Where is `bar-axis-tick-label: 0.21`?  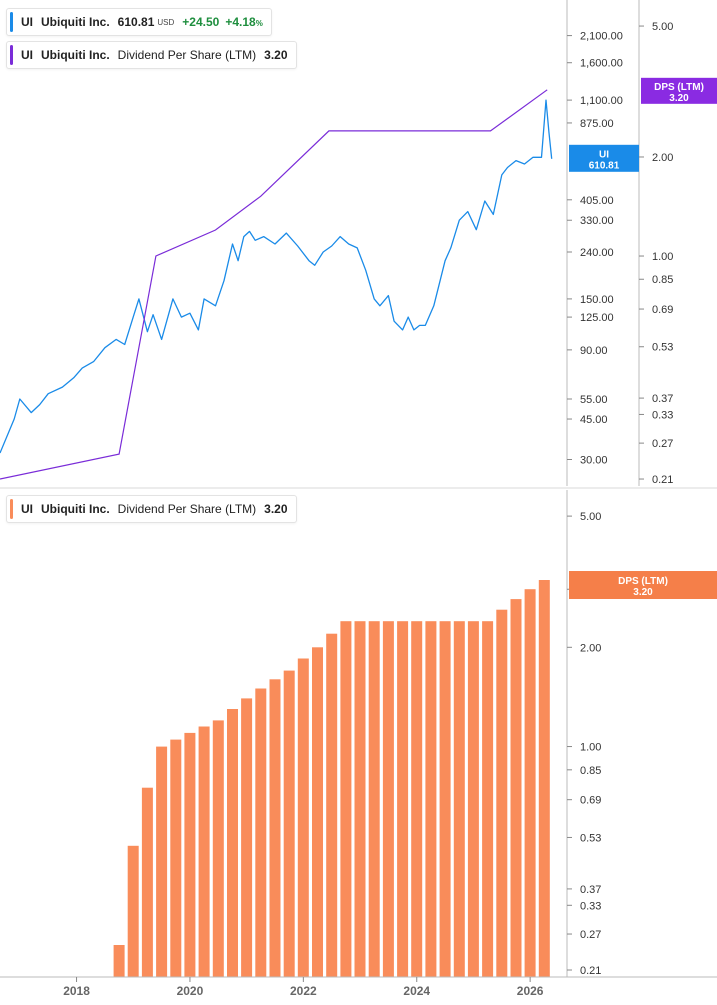 bar-axis-tick-label: 0.21 is located at coordinates (590, 971).